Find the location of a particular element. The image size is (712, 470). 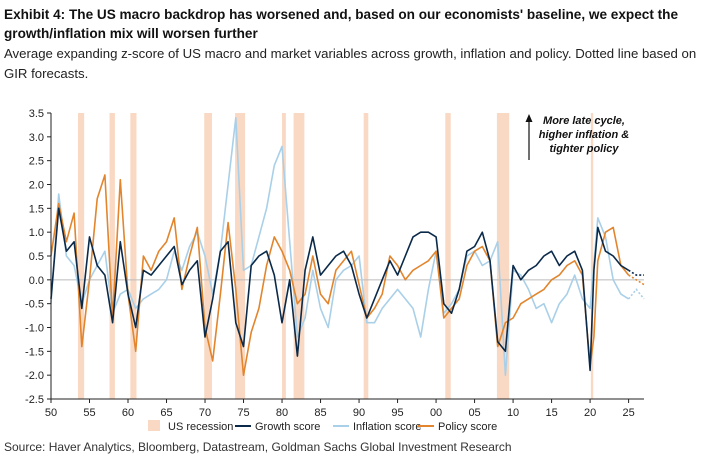

y-tick-label: -2.5 is located at coordinates (34, 400).